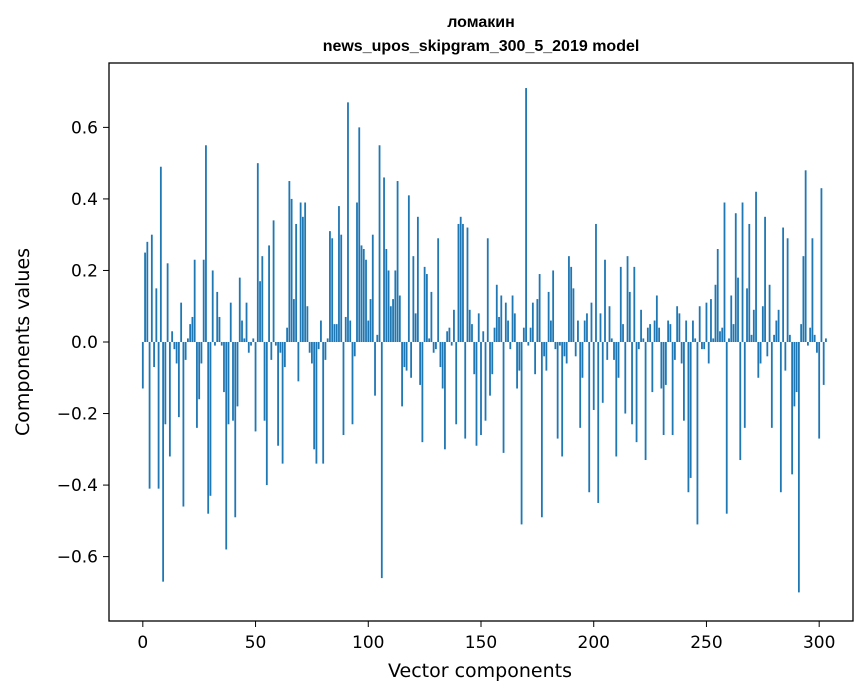 The width and height of the screenshot is (867, 696). Describe the element at coordinates (77, 486) in the screenshot. I see `y-tick-label: −0.4` at that location.